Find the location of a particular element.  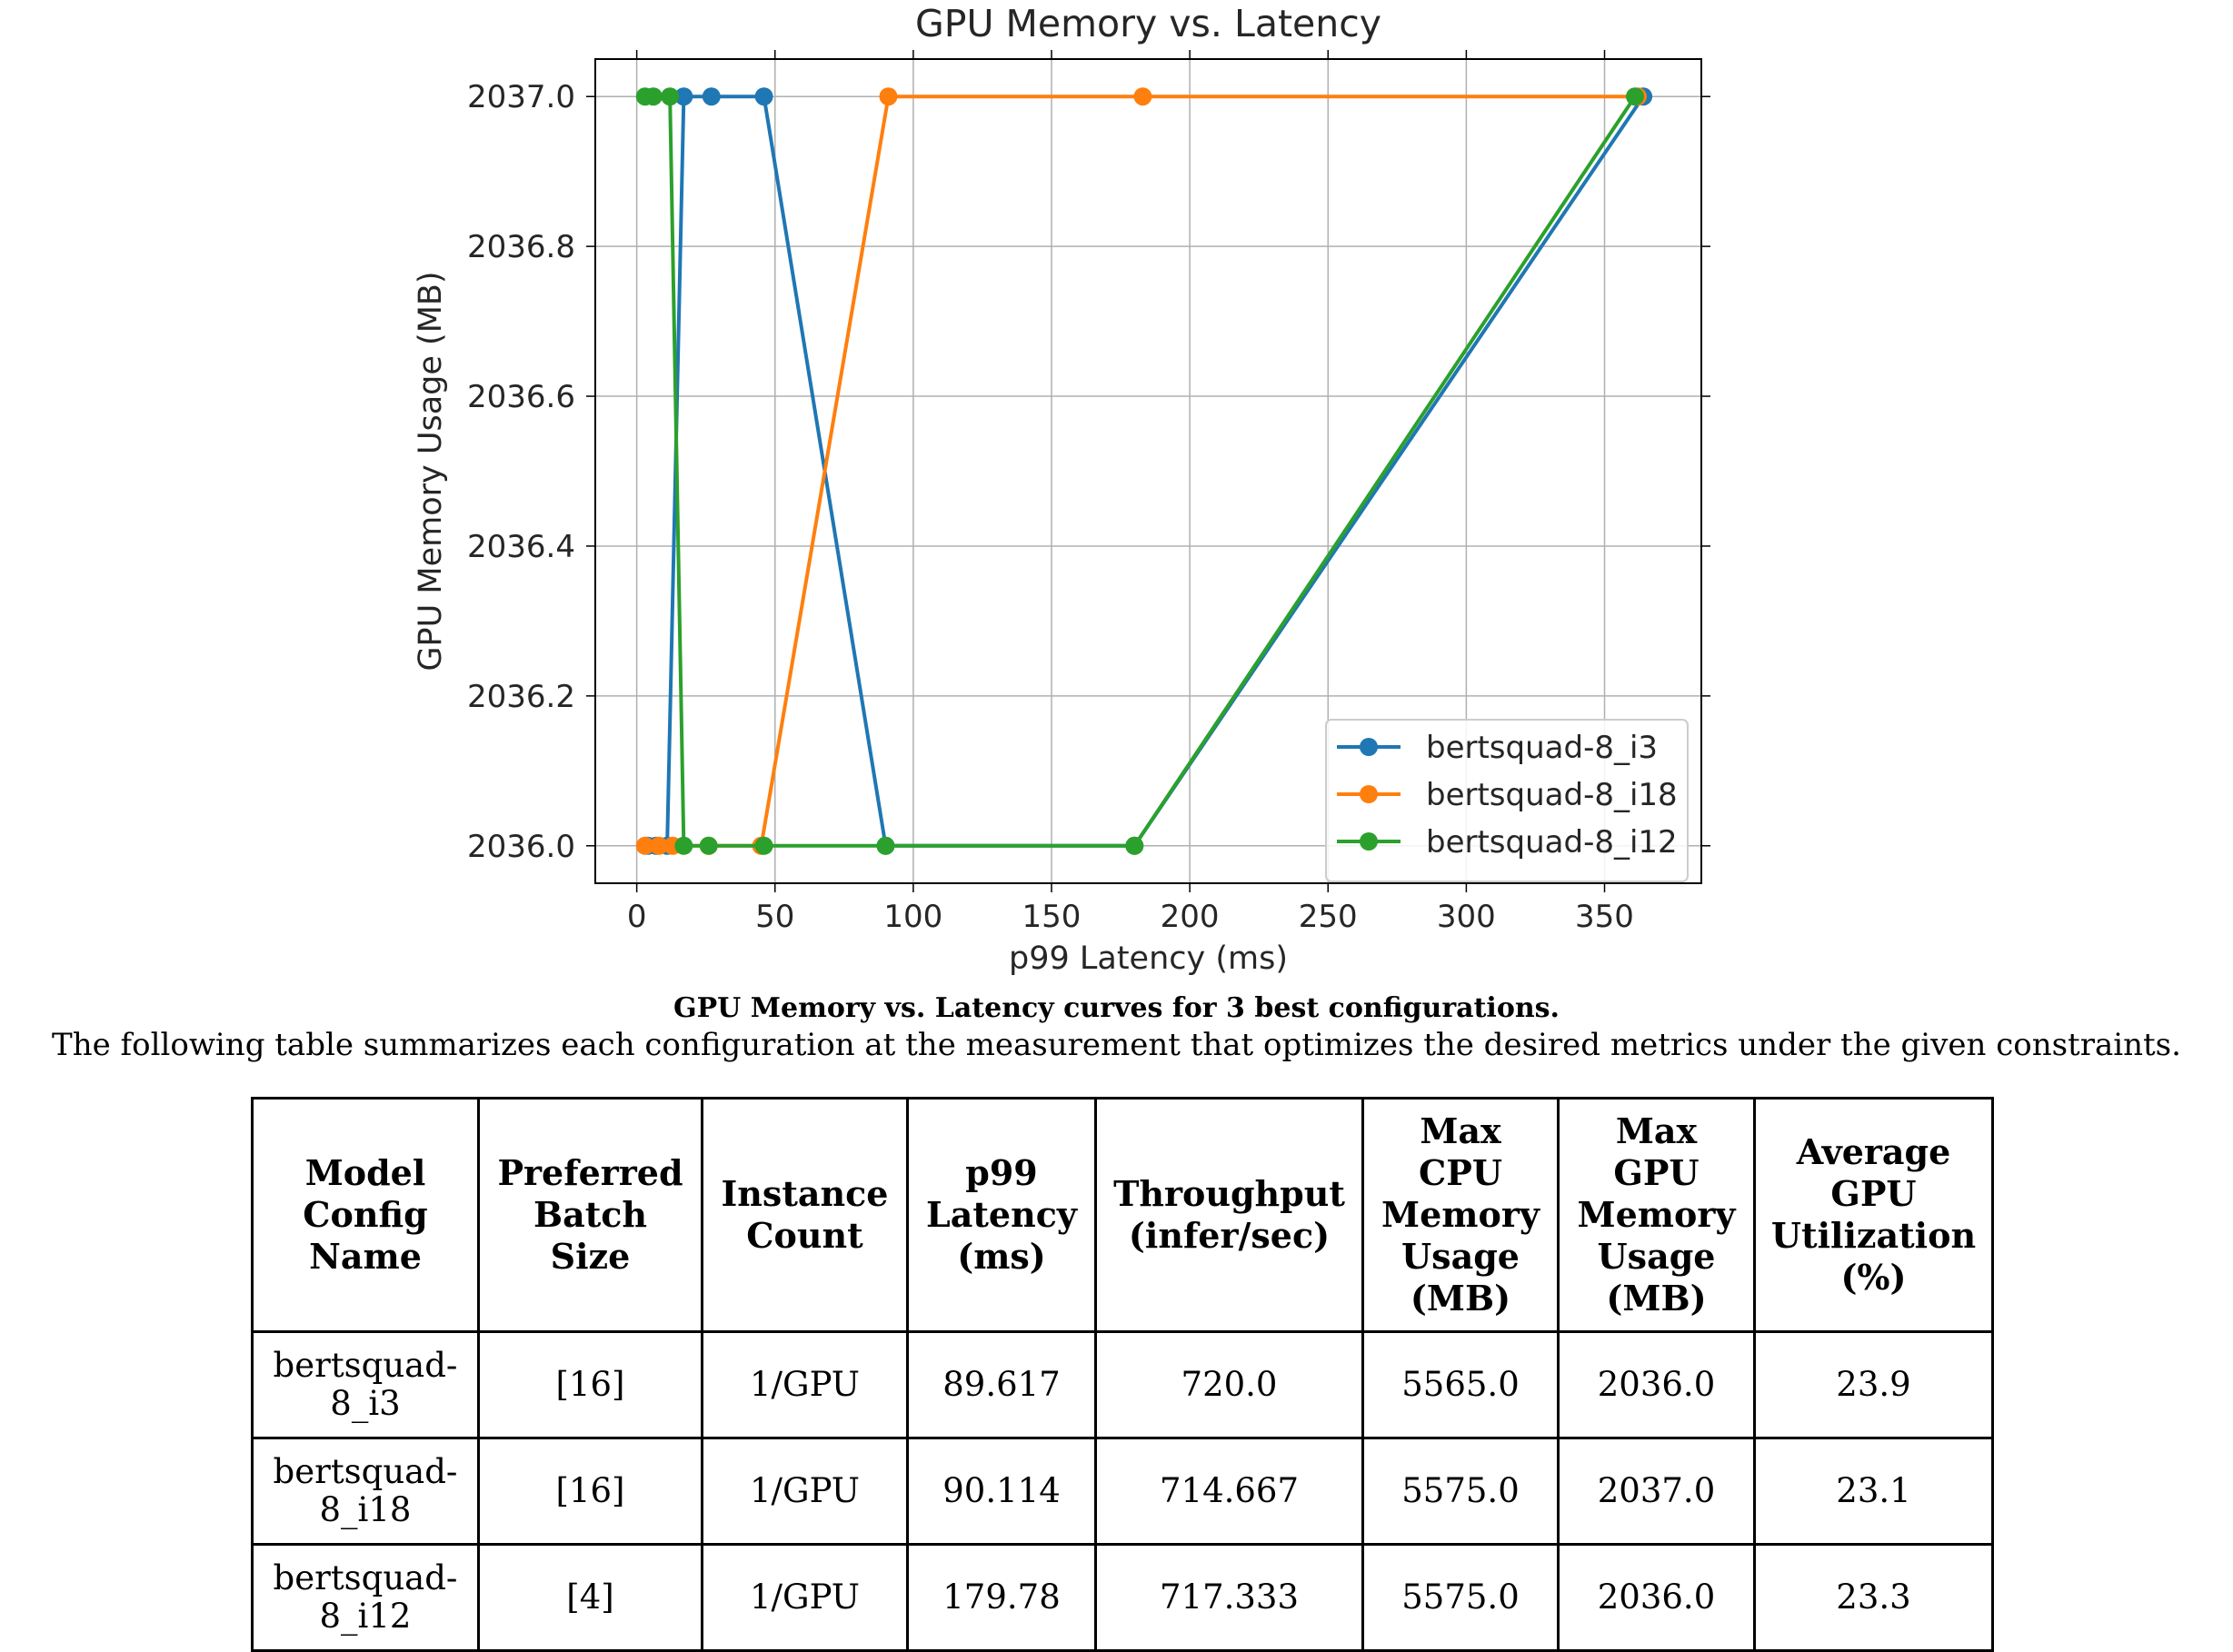

cell-avg-gpu-utilization: 23.1 is located at coordinates (1873, 1491).